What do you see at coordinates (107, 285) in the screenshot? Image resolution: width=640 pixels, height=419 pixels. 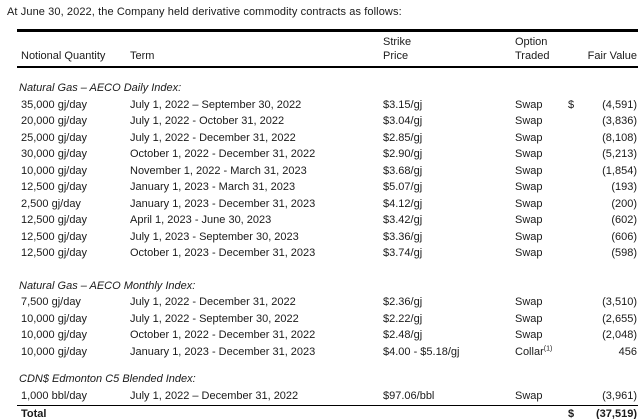 I see `section-title: Natural Gas – AECO Monthly Index:` at bounding box center [107, 285].